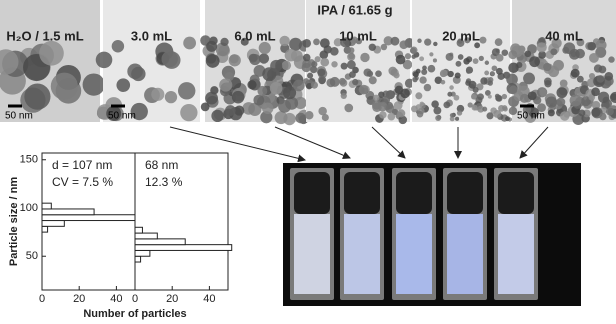  I want to click on y-tick-label: 50, so click(32, 256).